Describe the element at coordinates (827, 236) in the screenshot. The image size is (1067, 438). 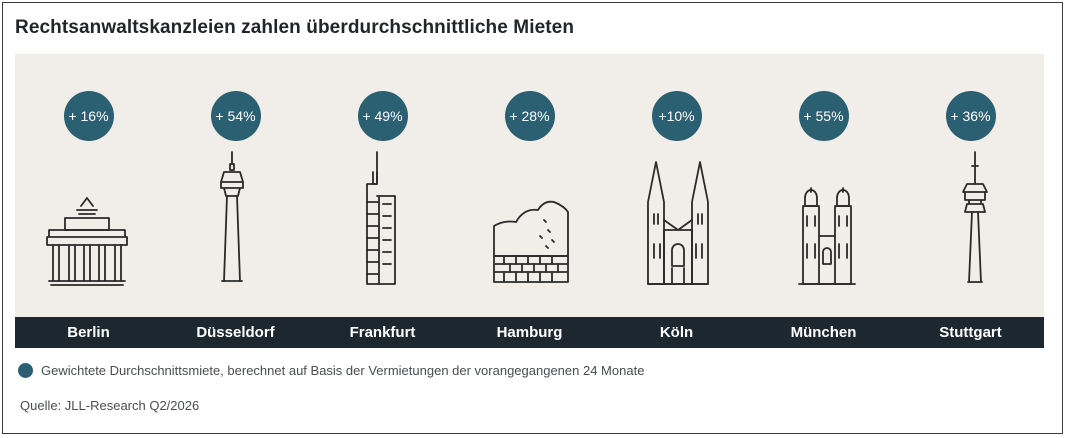
I see `frauenkirche-icon` at that location.